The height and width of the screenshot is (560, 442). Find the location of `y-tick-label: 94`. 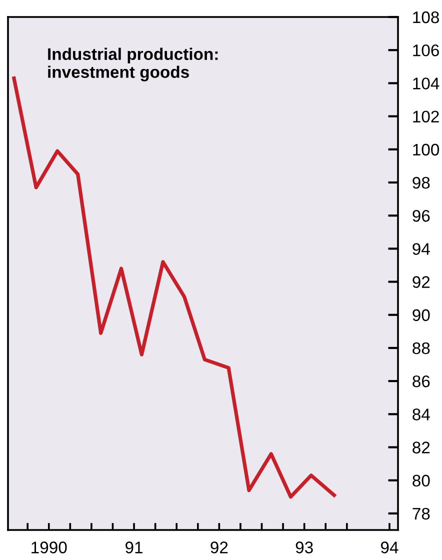

y-tick-label: 94 is located at coordinates (421, 249).